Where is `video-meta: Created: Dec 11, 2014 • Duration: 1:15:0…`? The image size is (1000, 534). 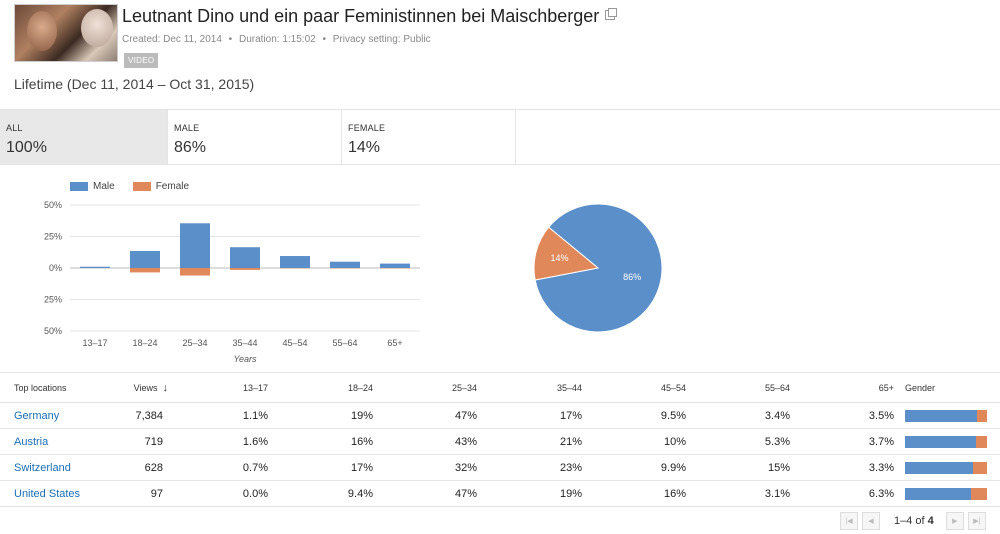
video-meta: Created: Dec 11, 2014 • Duration: 1:15:0… is located at coordinates (276, 39).